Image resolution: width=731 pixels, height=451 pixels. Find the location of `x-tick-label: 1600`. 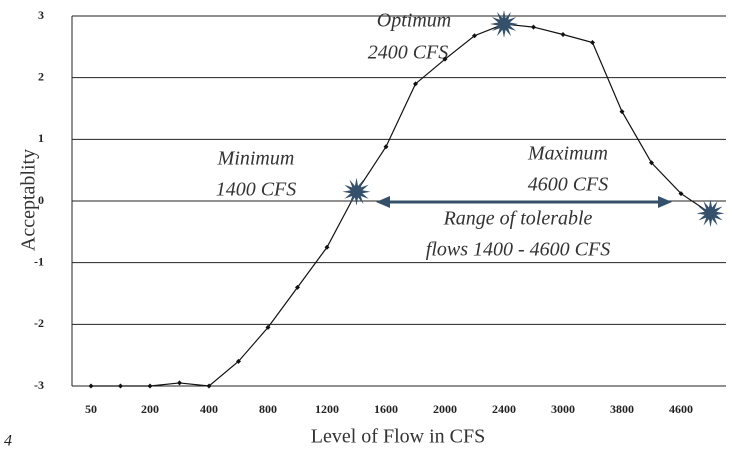

x-tick-label: 1600 is located at coordinates (386, 409).